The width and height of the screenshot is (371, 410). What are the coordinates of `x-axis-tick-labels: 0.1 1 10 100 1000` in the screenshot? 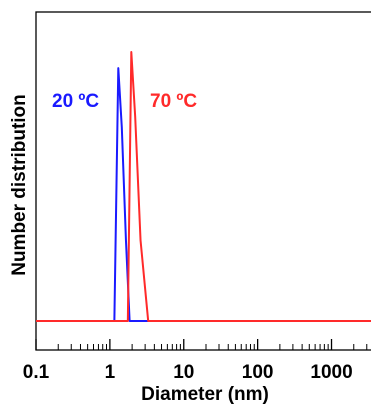 It's located at (188, 372).